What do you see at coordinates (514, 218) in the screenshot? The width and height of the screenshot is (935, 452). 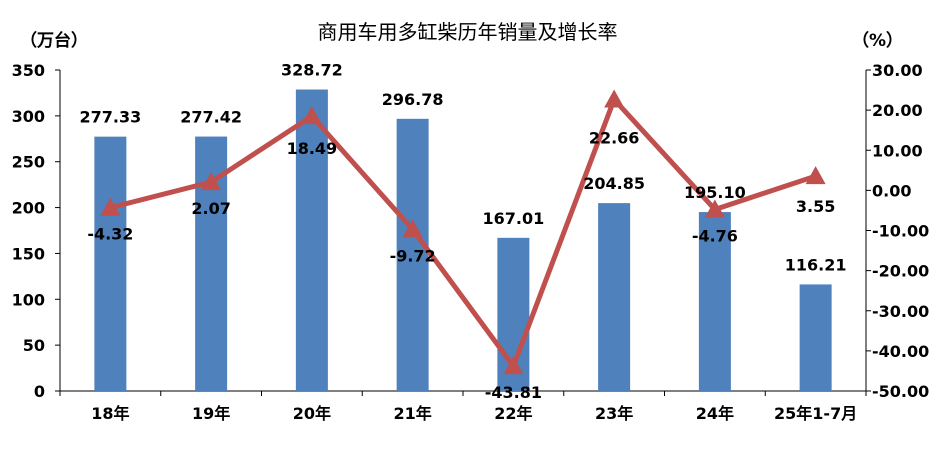 I see `bar-value-label: 167.01` at bounding box center [514, 218].